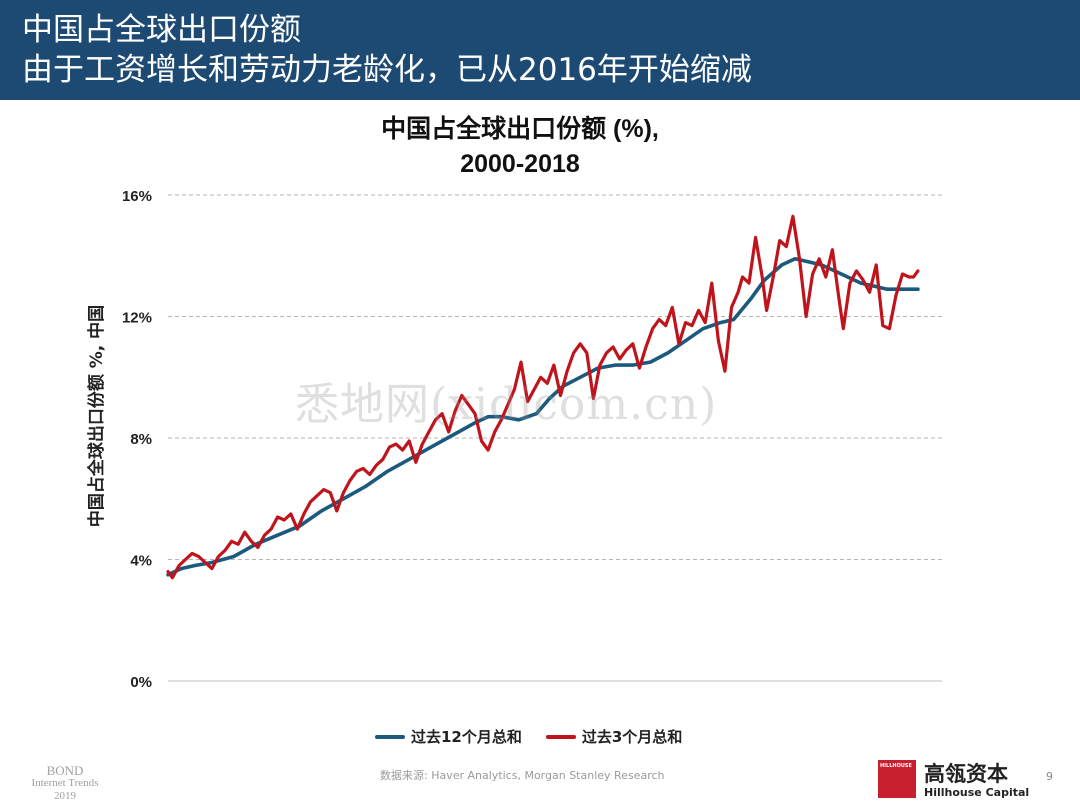 The width and height of the screenshot is (1080, 810). I want to click on bond-subtitle: Internet Trends, so click(65, 783).